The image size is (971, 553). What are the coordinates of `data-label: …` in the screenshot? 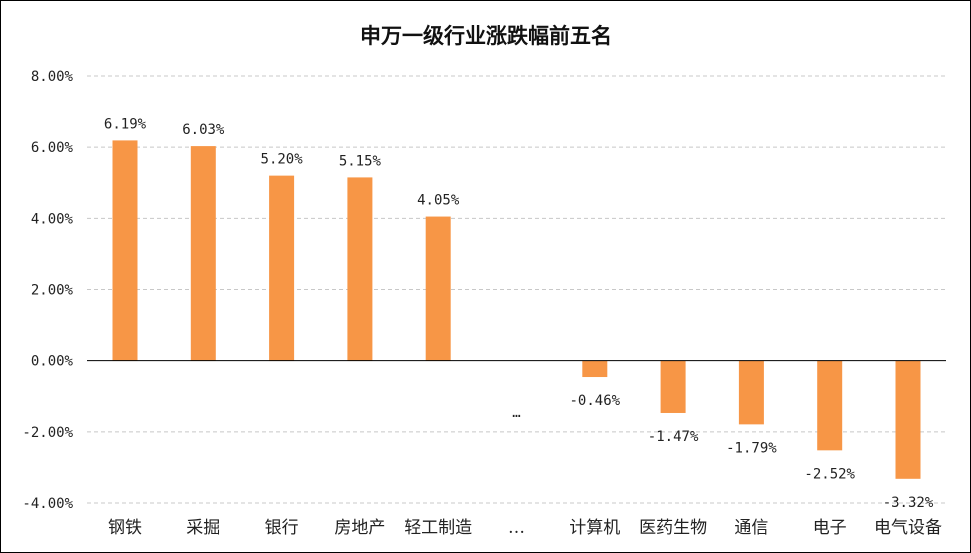 It's located at (516, 413).